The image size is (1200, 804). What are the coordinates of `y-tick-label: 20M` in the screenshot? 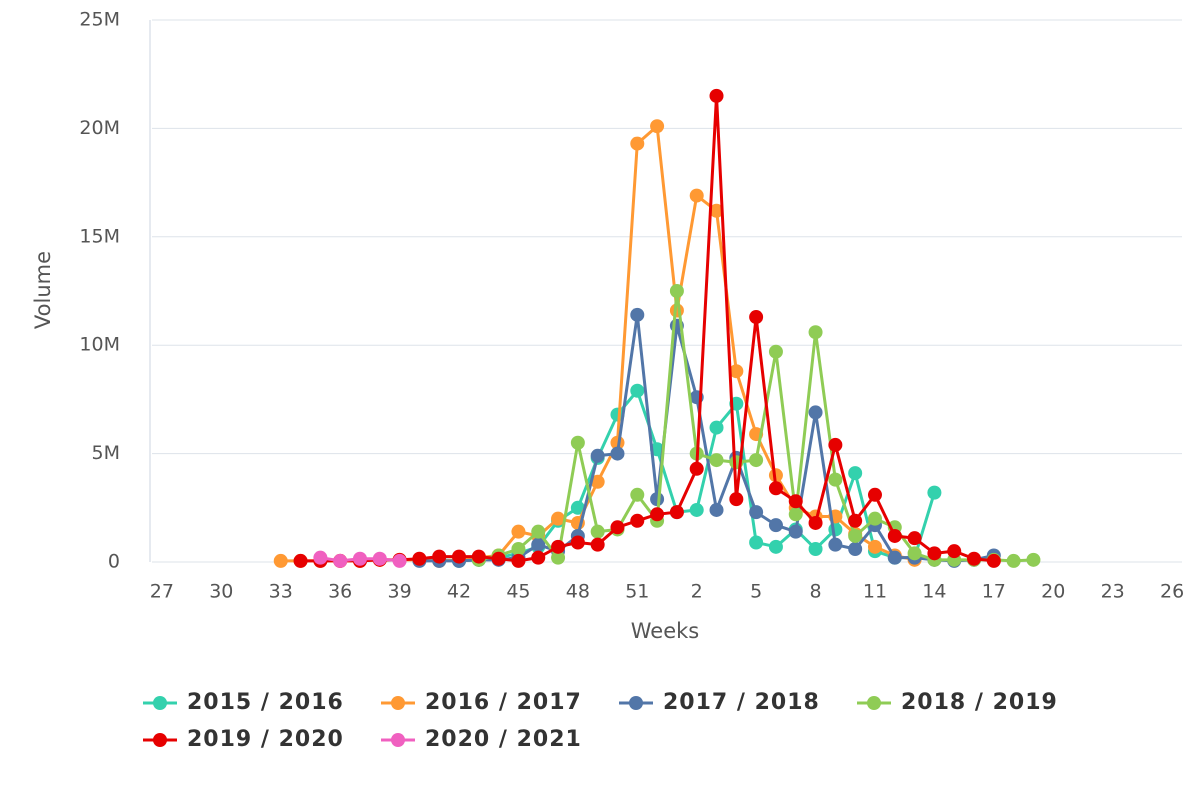 It's located at (99, 128).